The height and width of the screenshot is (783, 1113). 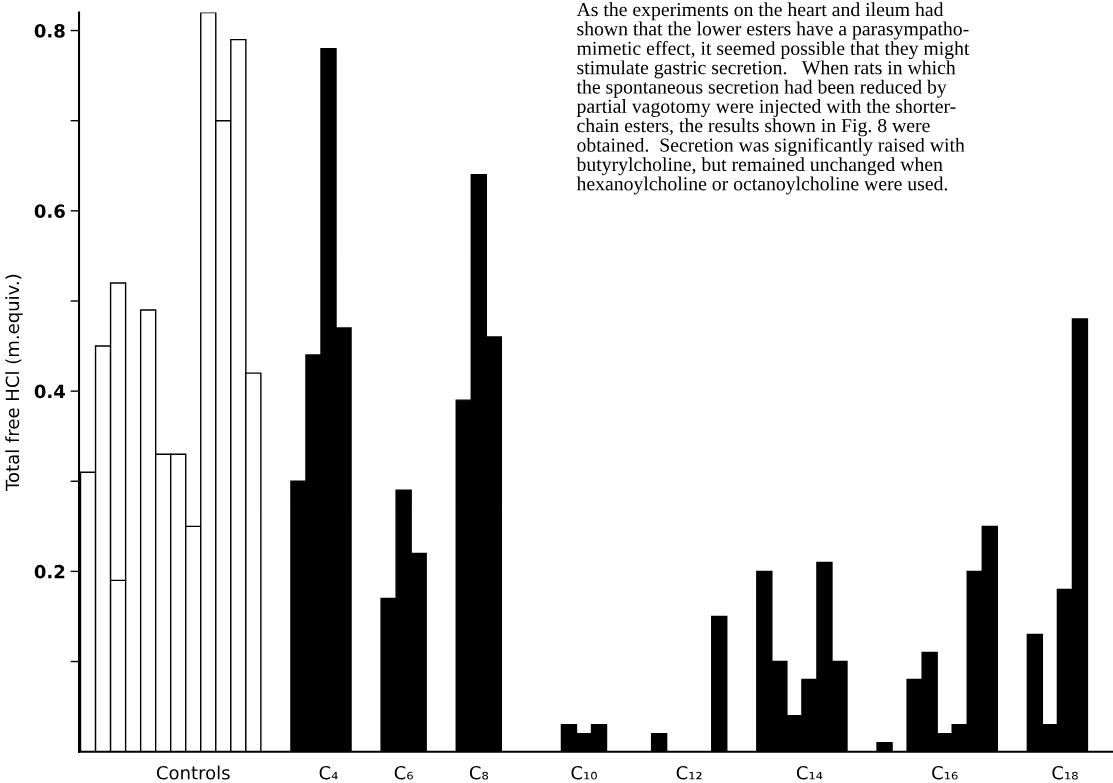 I want to click on x-tick-label: C₈, so click(x=479, y=772).